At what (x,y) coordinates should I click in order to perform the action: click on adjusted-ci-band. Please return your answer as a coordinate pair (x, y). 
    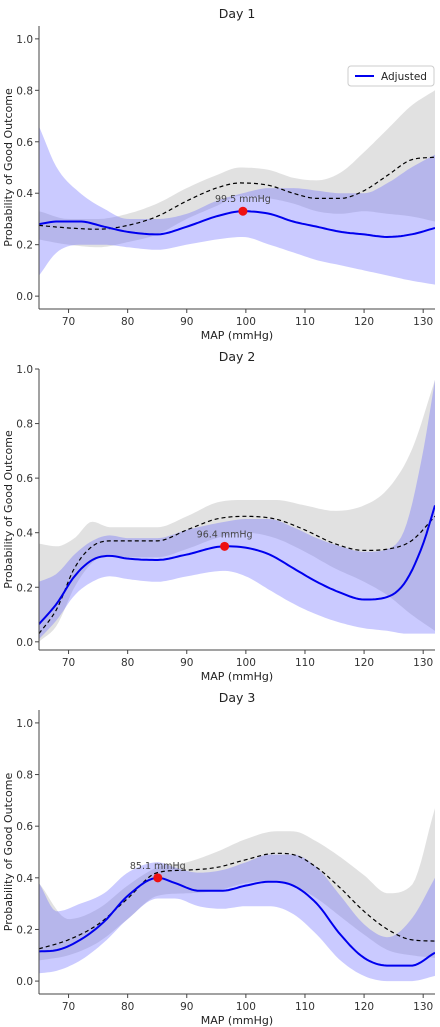
    Looking at the image, I should click on (237, 205).